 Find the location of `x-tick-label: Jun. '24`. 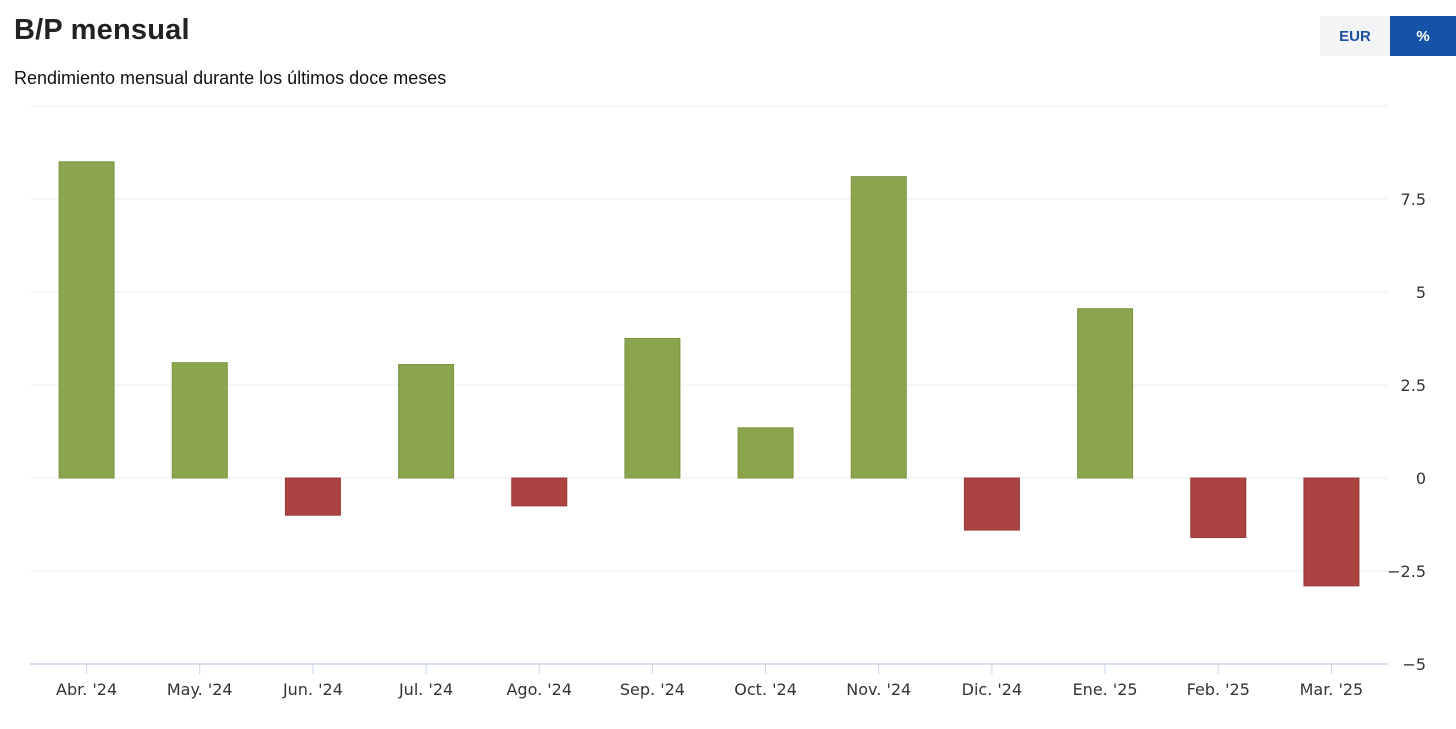

x-tick-label: Jun. '24 is located at coordinates (312, 689).